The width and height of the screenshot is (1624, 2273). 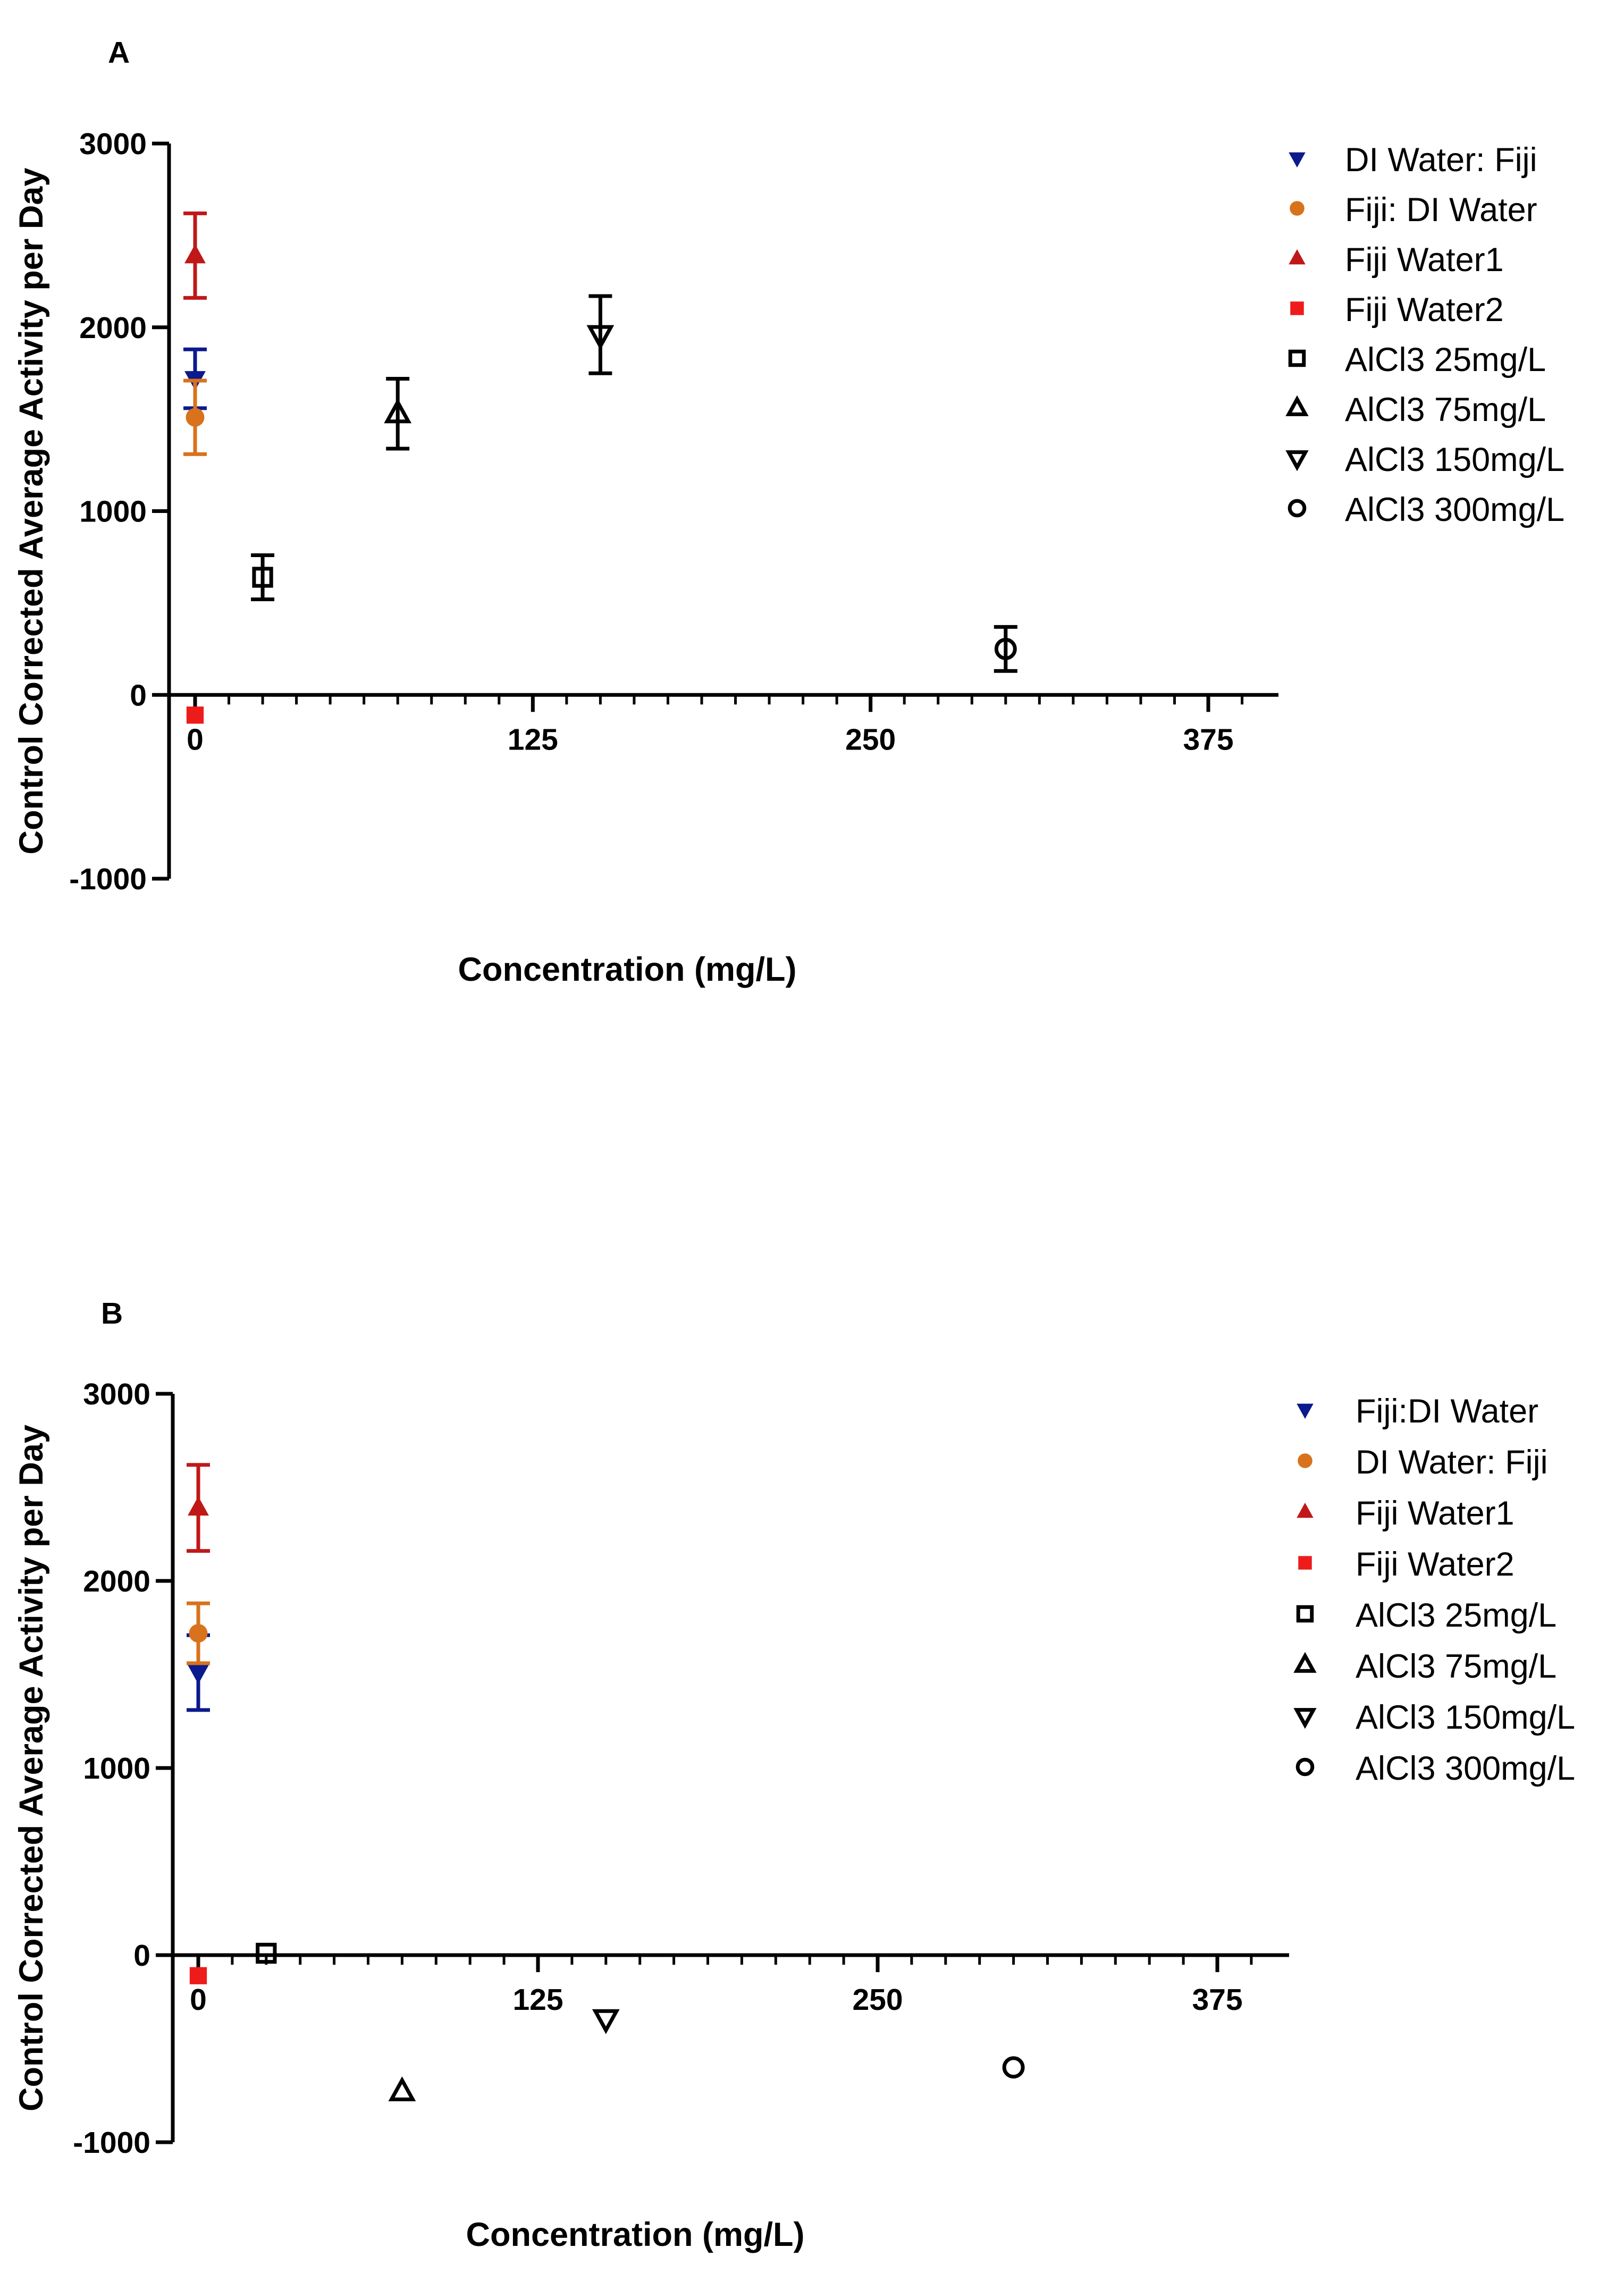 What do you see at coordinates (1441, 210) in the screenshot?
I see `legend-label: Fiji: DI Water` at bounding box center [1441, 210].